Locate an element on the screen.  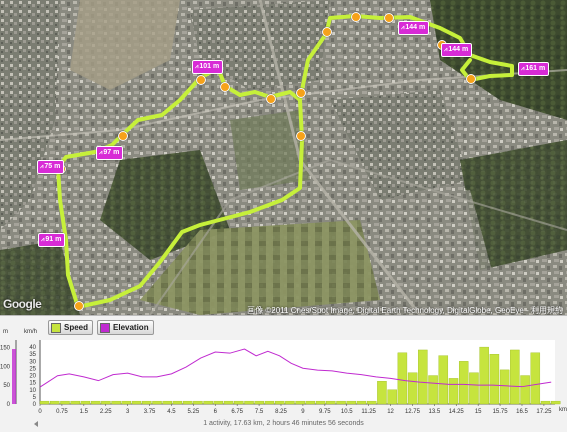
x-tick-label: 5.25 is located at coordinates (194, 412).